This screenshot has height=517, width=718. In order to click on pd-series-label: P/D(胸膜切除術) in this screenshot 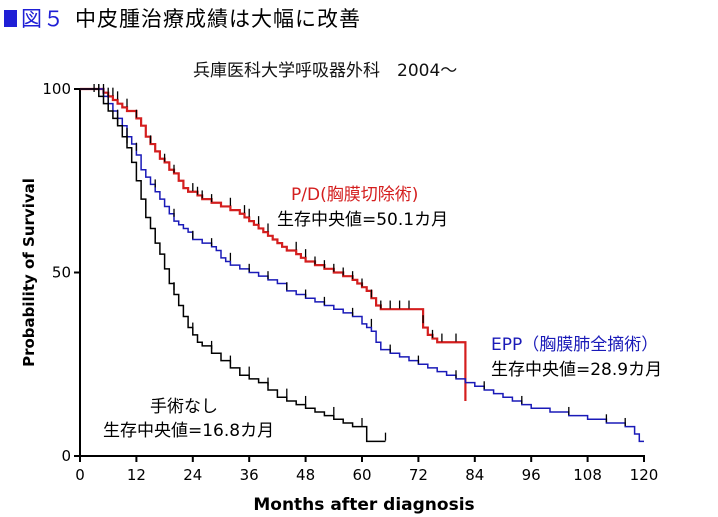, I will do `click(354, 195)`.